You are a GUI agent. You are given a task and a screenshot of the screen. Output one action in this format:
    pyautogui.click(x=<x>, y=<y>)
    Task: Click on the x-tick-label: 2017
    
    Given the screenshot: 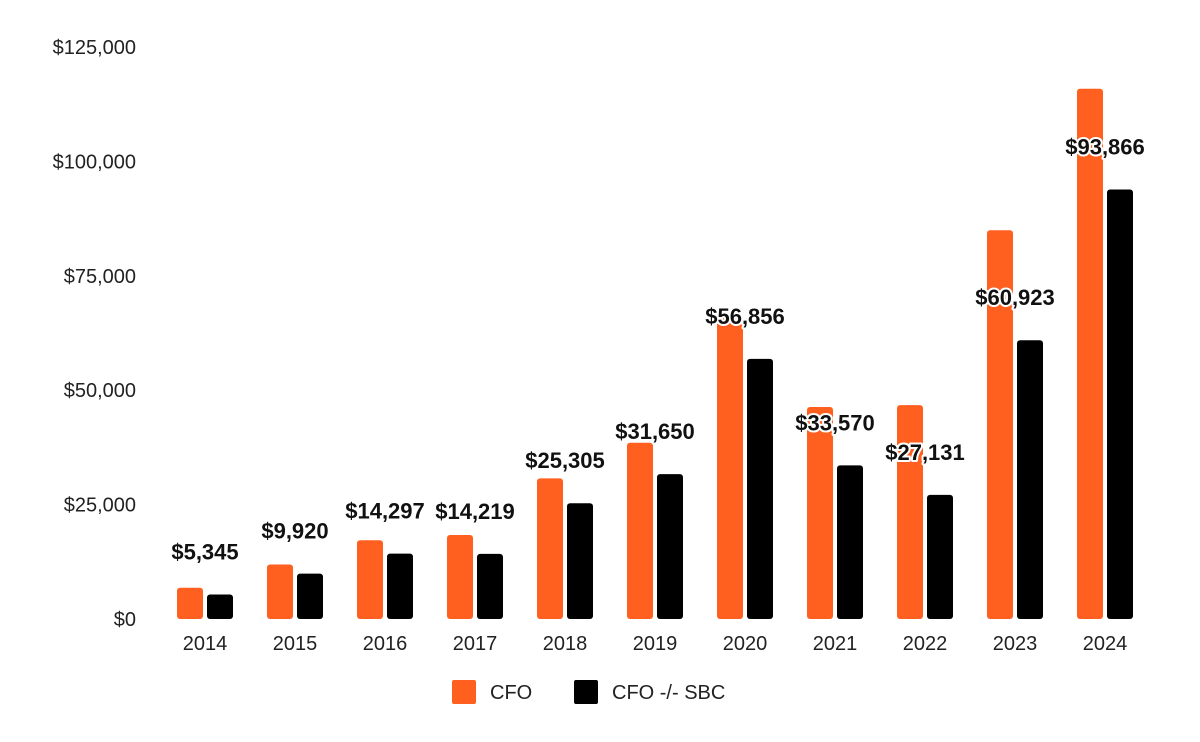 What is the action you would take?
    pyautogui.click(x=475, y=644)
    